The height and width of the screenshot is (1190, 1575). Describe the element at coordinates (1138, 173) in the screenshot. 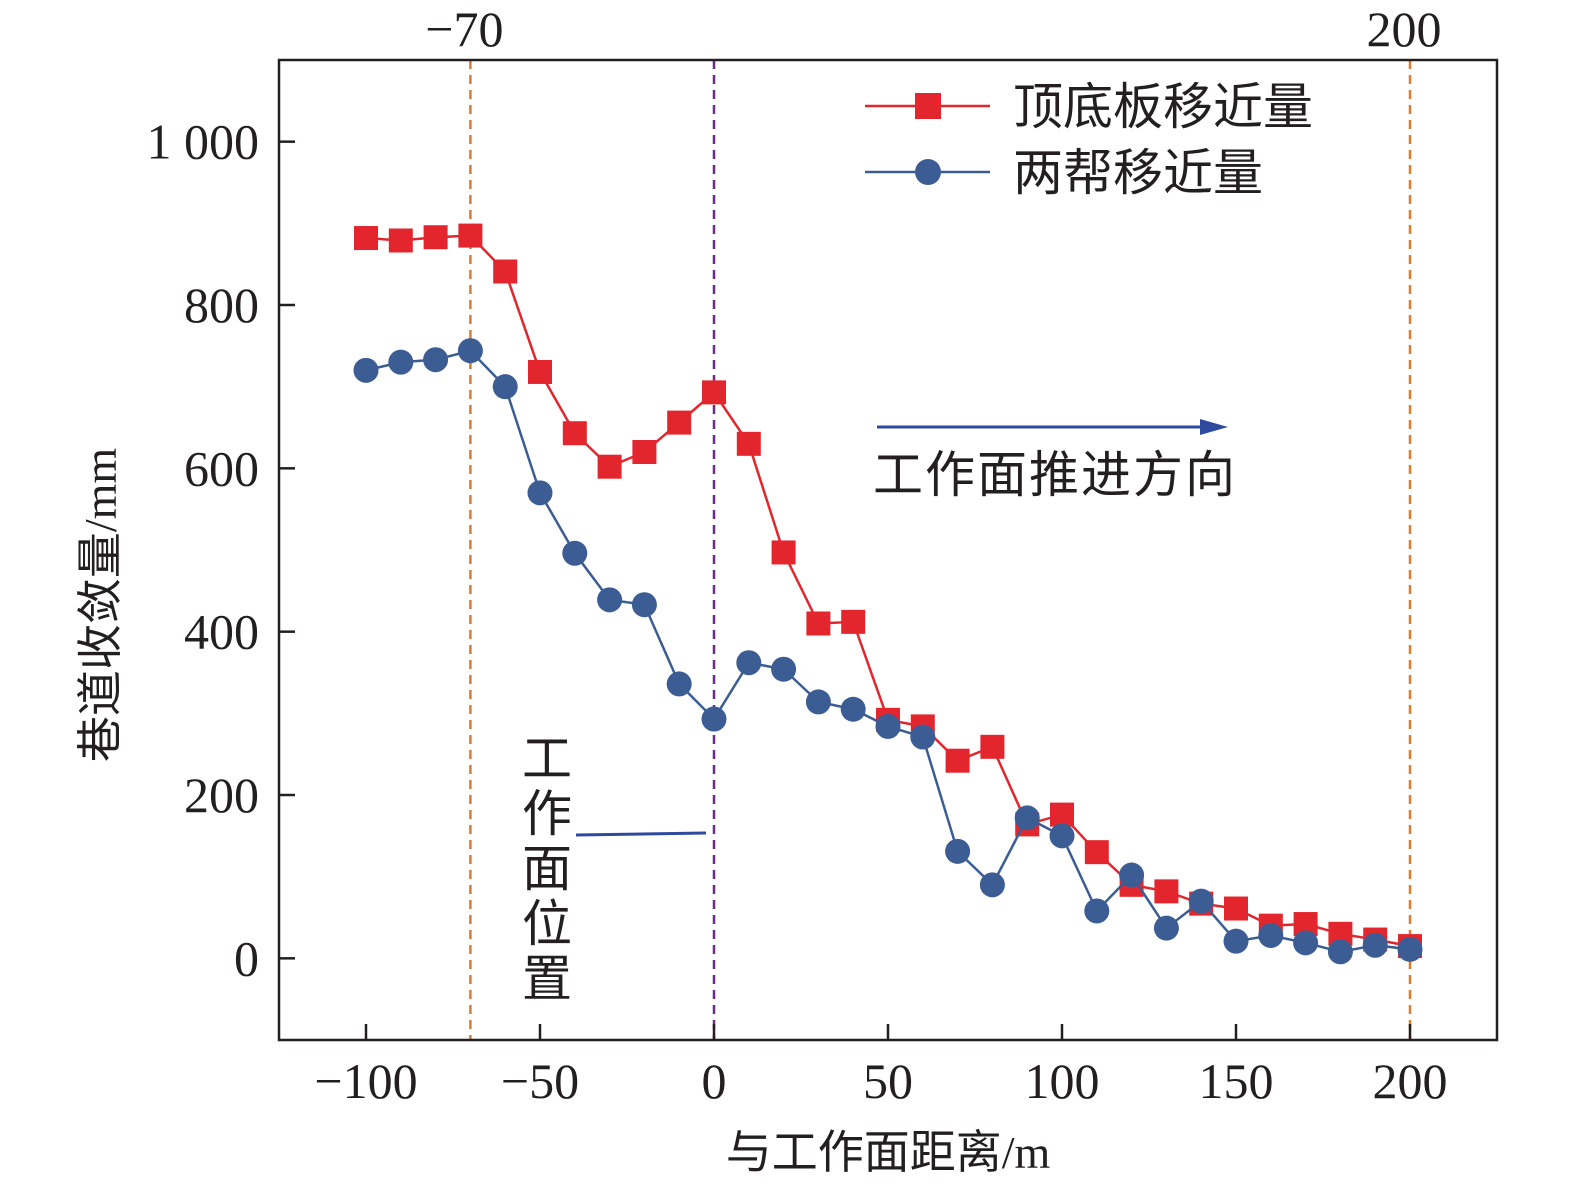

I see `legend-label-1: 两帮移近量` at that location.